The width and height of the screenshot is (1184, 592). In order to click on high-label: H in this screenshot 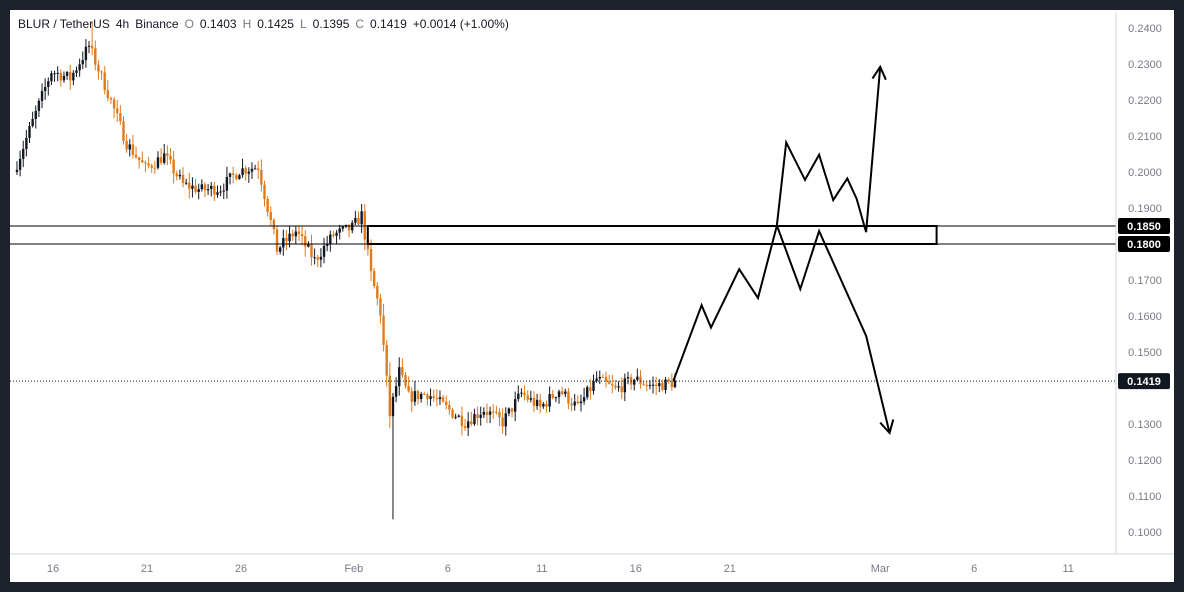, I will do `click(247, 24)`.